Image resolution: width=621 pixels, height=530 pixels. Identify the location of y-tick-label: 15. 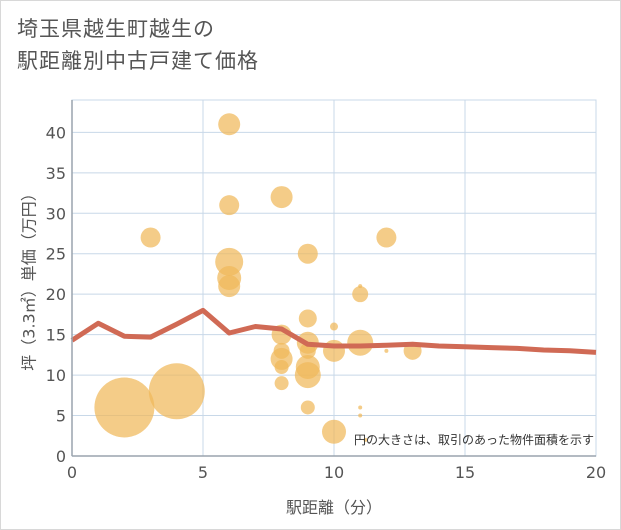
(56, 335).